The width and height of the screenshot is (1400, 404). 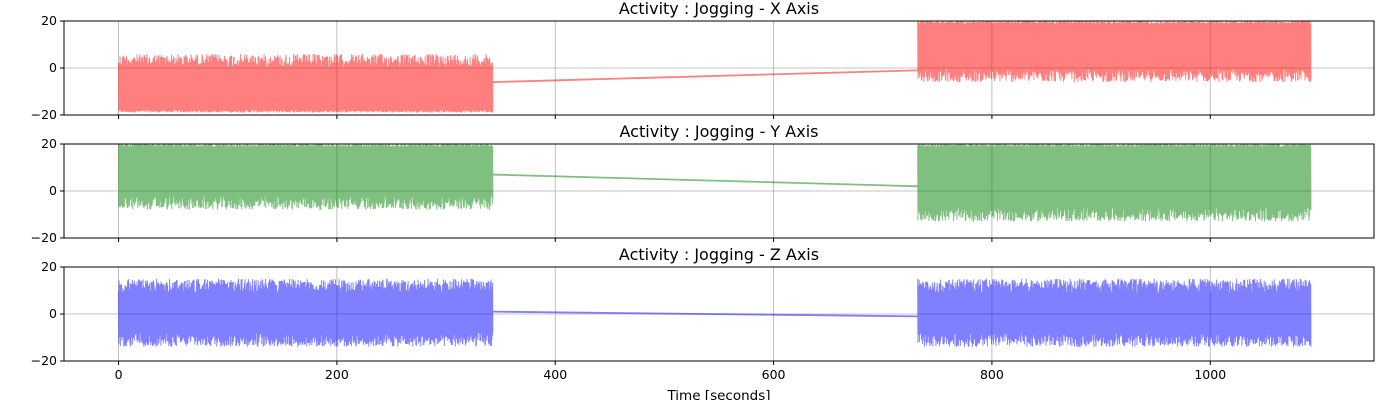 I want to click on x-tick-label: 400, so click(x=555, y=374).